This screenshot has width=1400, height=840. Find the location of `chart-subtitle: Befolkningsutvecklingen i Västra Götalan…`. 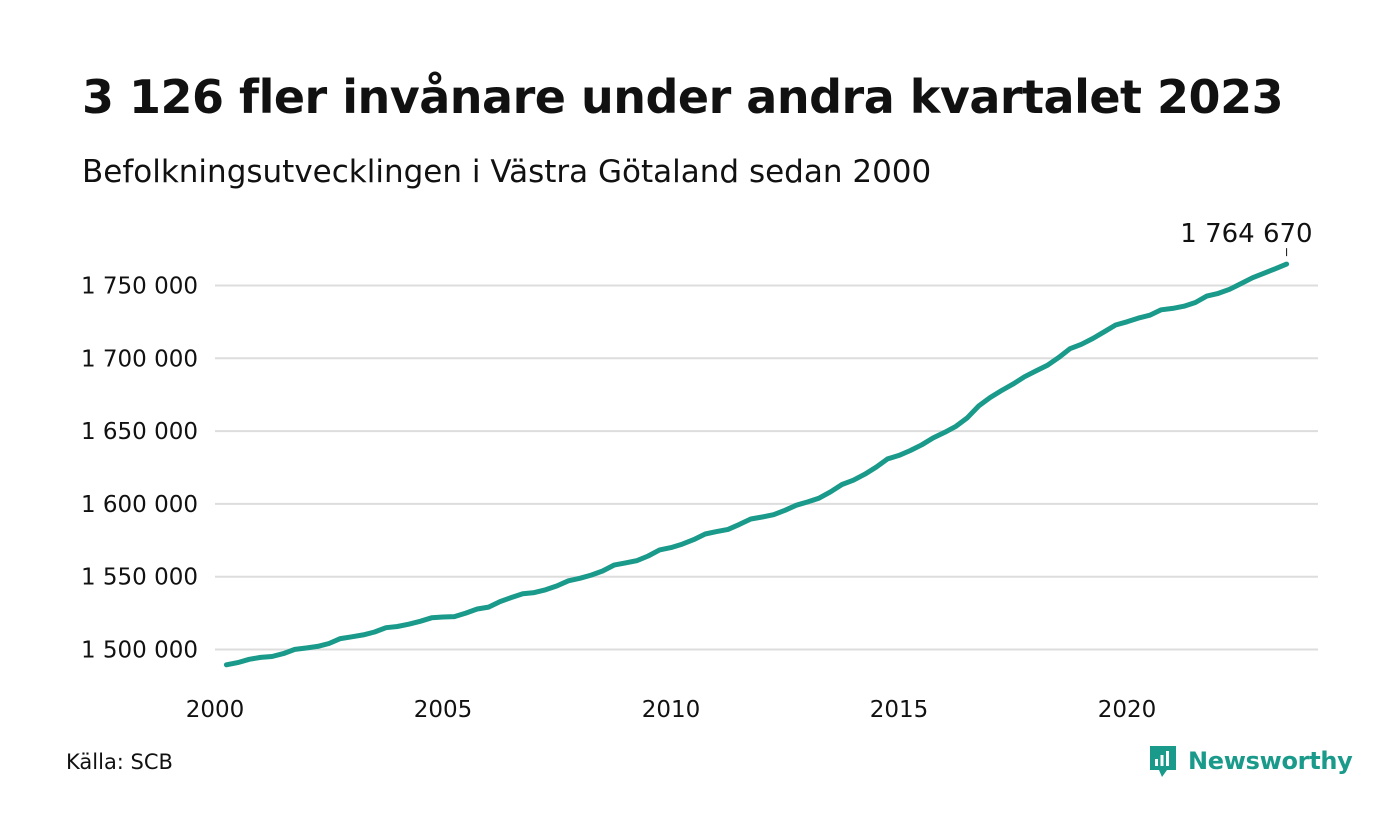

chart-subtitle: Befolkningsutvecklingen i Västra Götalan… is located at coordinates (507, 172).